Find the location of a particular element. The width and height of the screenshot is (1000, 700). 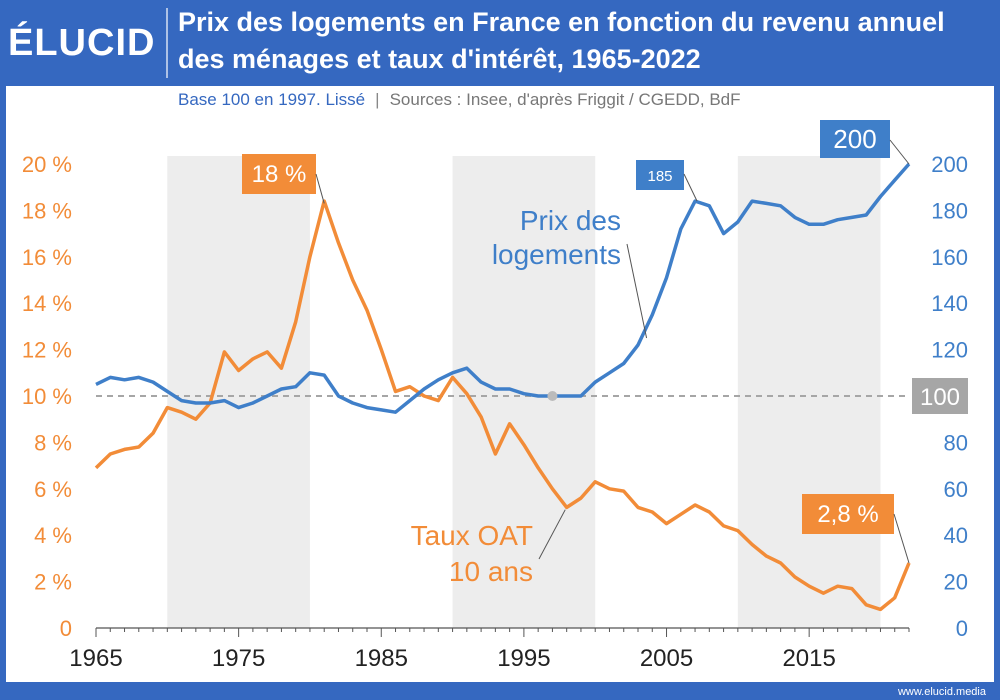

reference-badge is located at coordinates (940, 396).